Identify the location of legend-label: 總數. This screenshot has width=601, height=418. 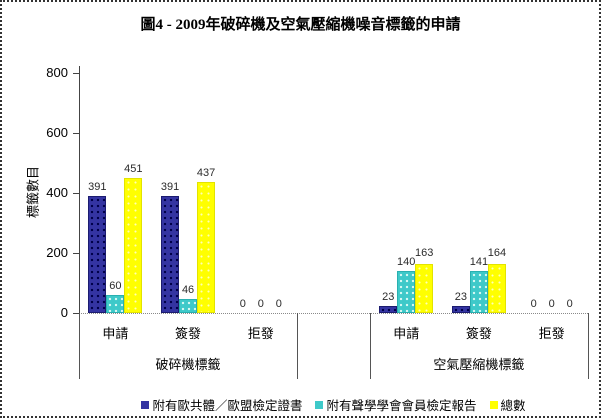
(513, 406).